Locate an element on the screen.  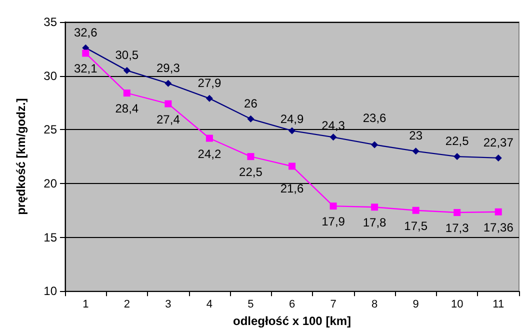
data-label: 23,6 is located at coordinates (374, 118).